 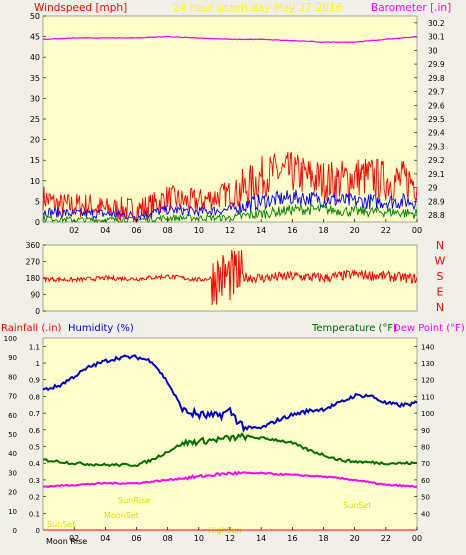 I want to click on temperature-x-tick-label: 08, so click(x=168, y=538).